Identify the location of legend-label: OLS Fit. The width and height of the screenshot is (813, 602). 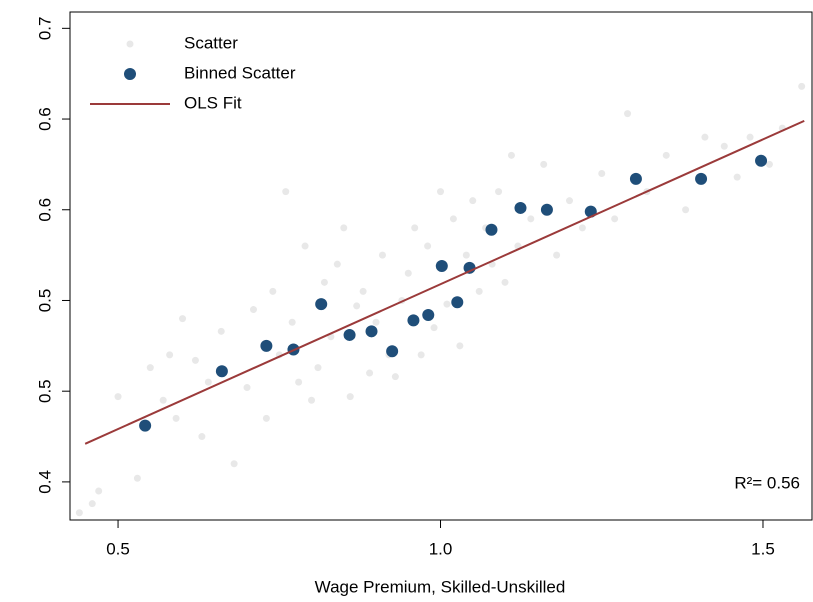
(213, 102).